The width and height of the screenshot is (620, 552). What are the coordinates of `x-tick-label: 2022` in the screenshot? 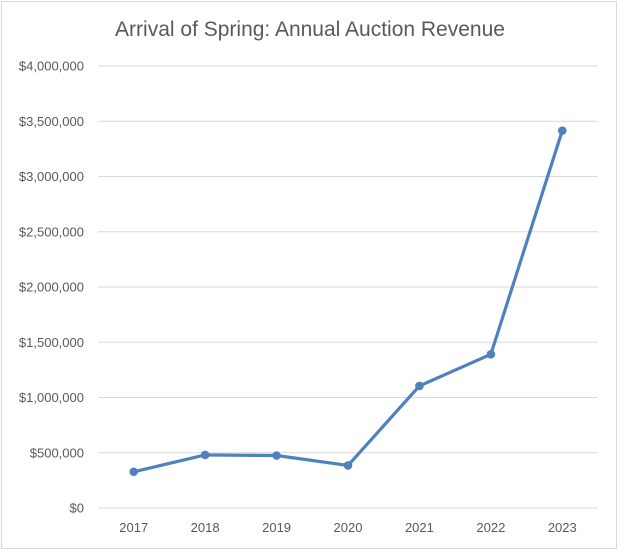 It's located at (490, 527).